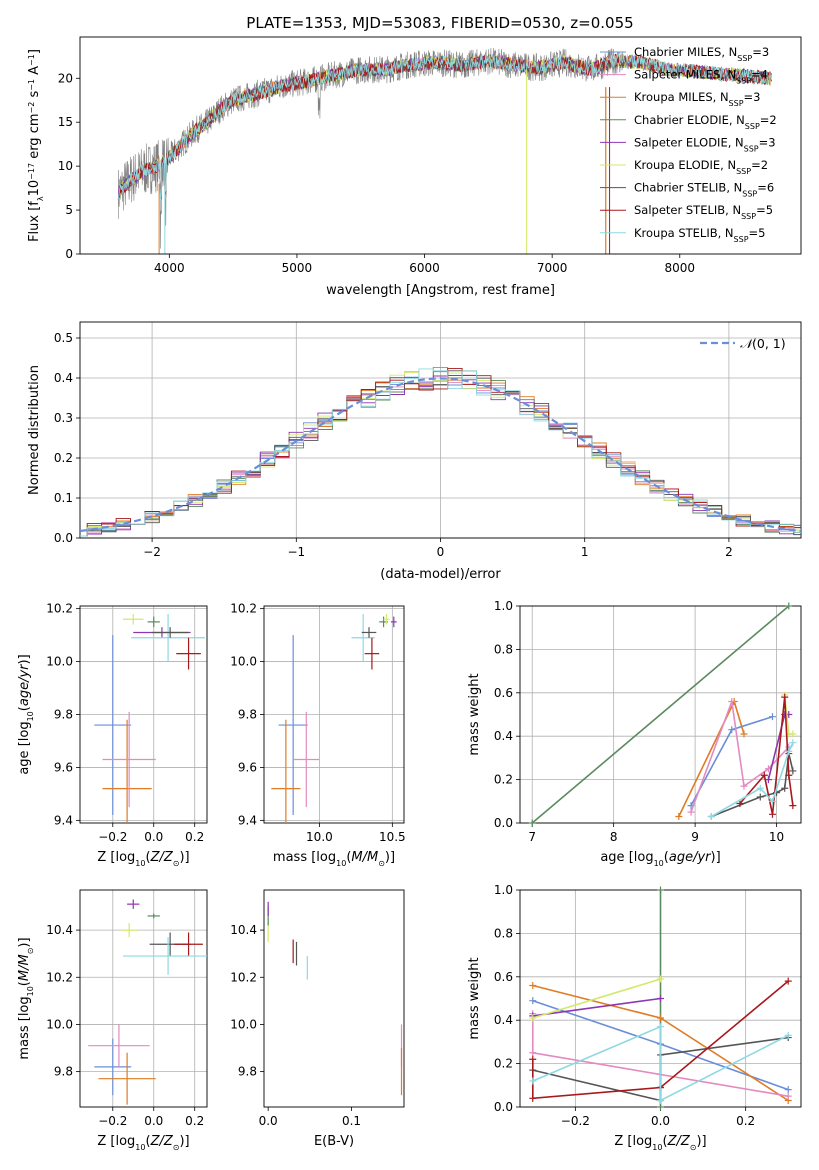 This screenshot has height=1170, width=819. What do you see at coordinates (194, 1121) in the screenshot?
I see `mass-vs-Z-xtick-label: 0.2` at bounding box center [194, 1121].